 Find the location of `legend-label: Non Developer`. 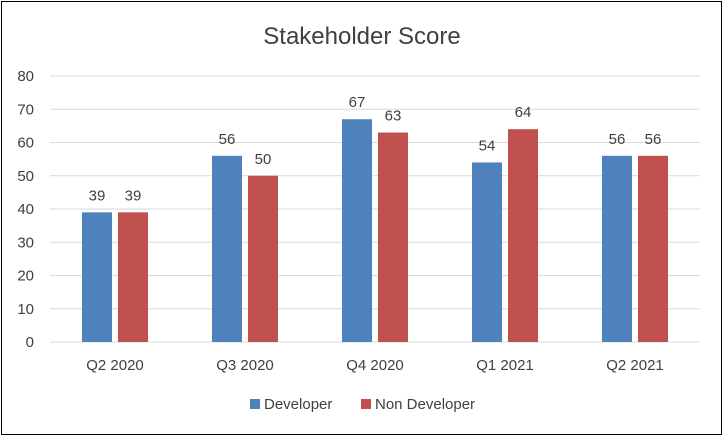

legend-label: Non Developer is located at coordinates (425, 404).